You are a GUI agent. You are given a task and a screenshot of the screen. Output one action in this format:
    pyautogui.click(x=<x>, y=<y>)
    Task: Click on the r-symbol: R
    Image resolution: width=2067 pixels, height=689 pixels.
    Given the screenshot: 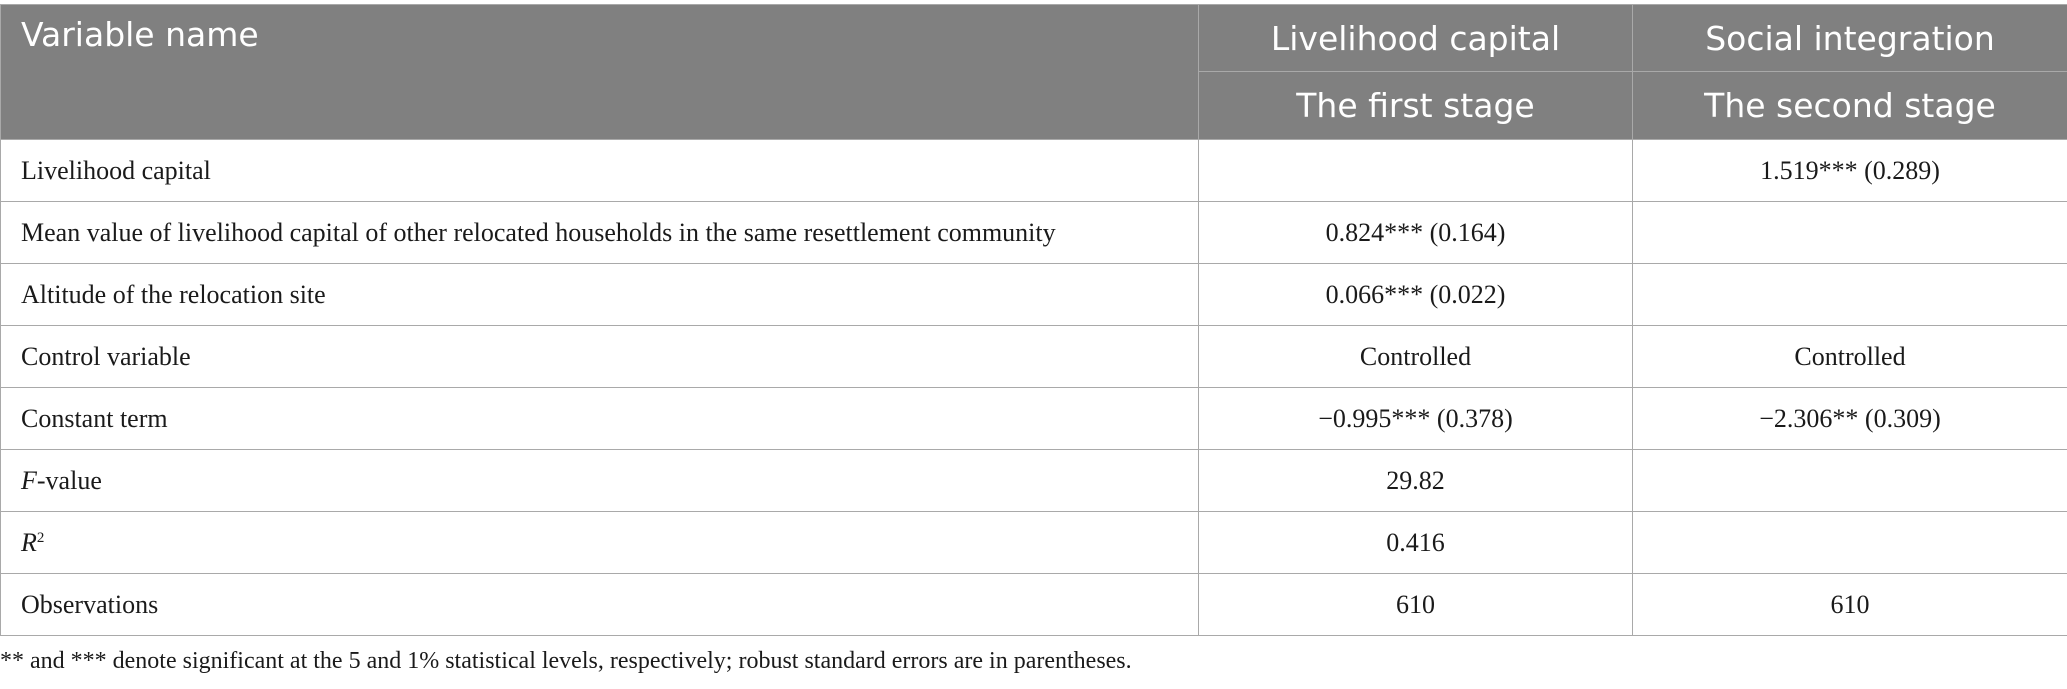 What is the action you would take?
    pyautogui.click(x=29, y=542)
    